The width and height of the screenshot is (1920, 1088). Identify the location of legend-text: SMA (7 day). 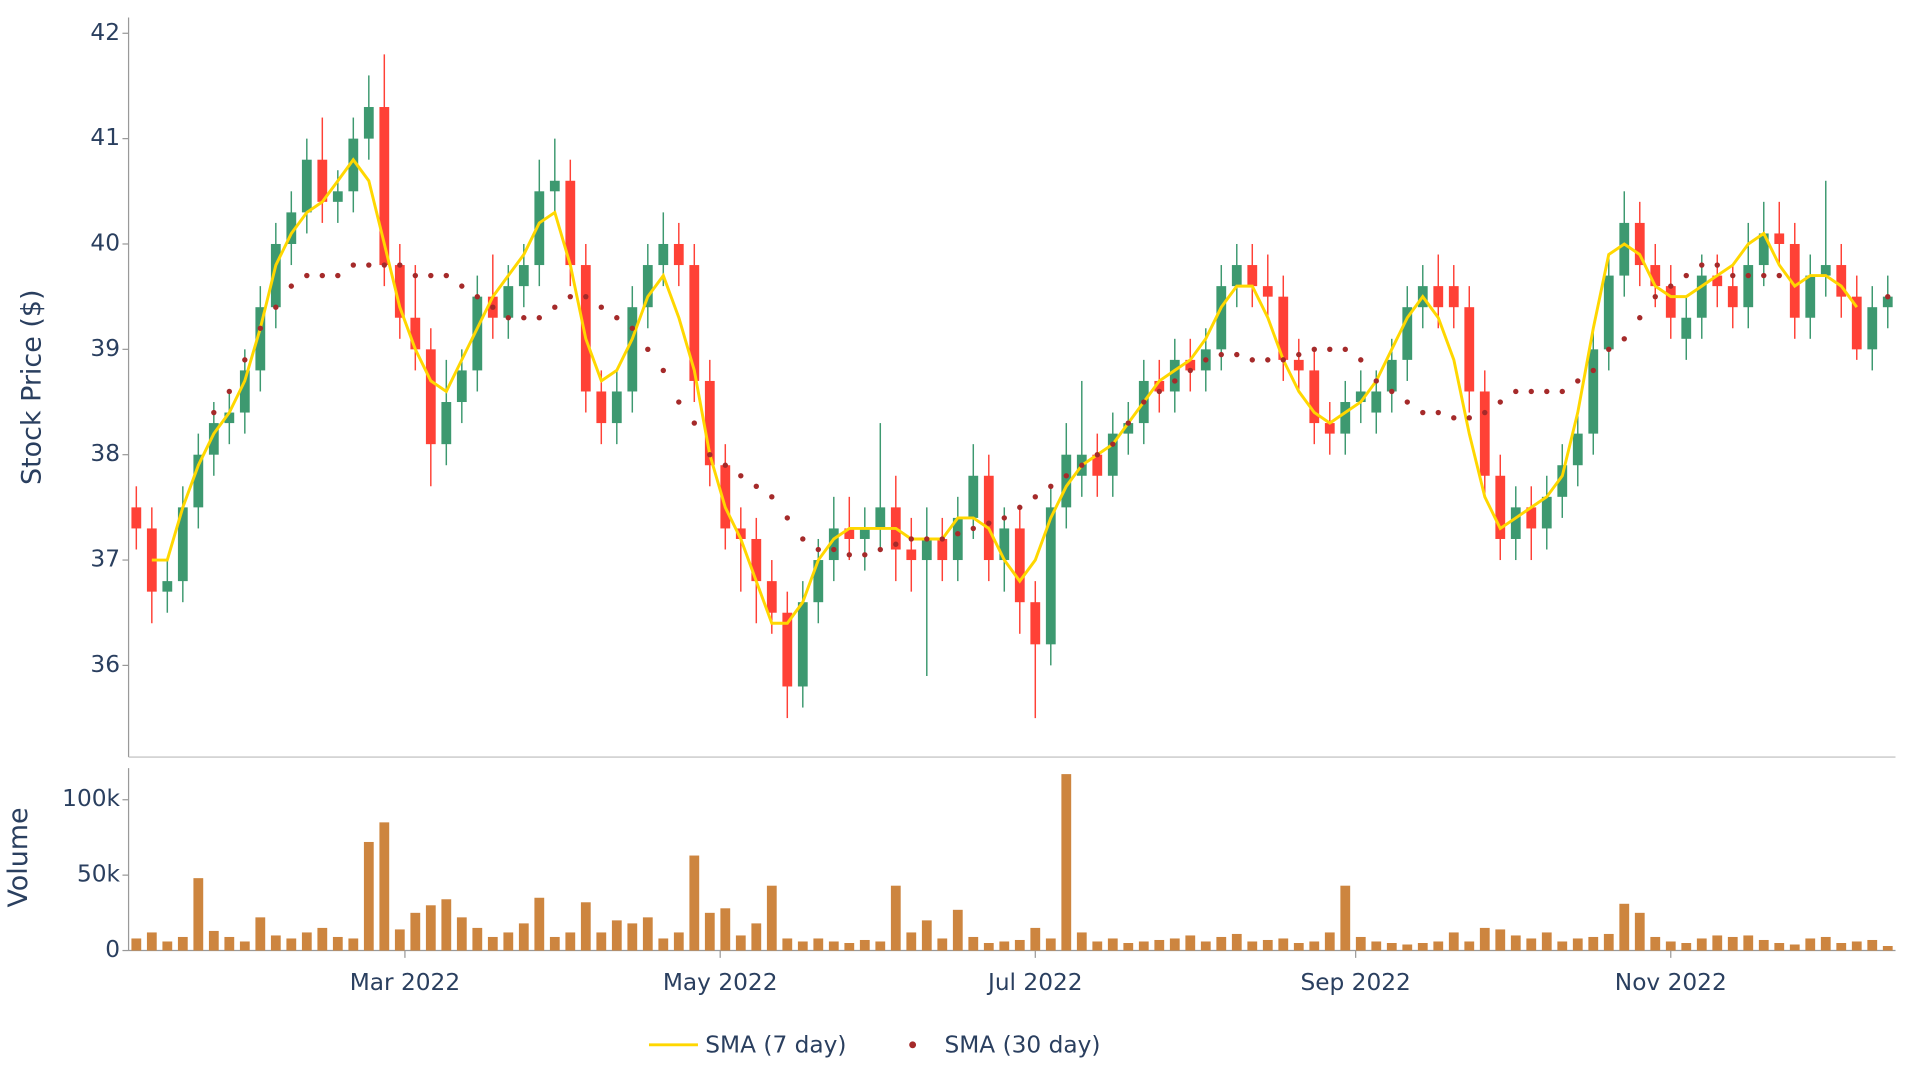
(775, 1045).